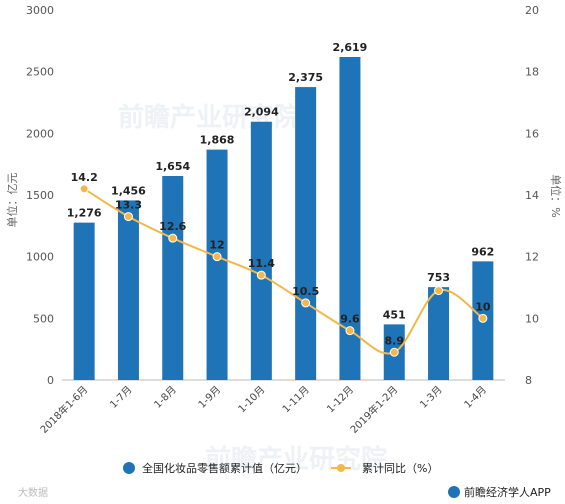 Image resolution: width=565 pixels, height=504 pixels. Describe the element at coordinates (128, 205) in the screenshot. I see `line-value-label: 13.3` at that location.